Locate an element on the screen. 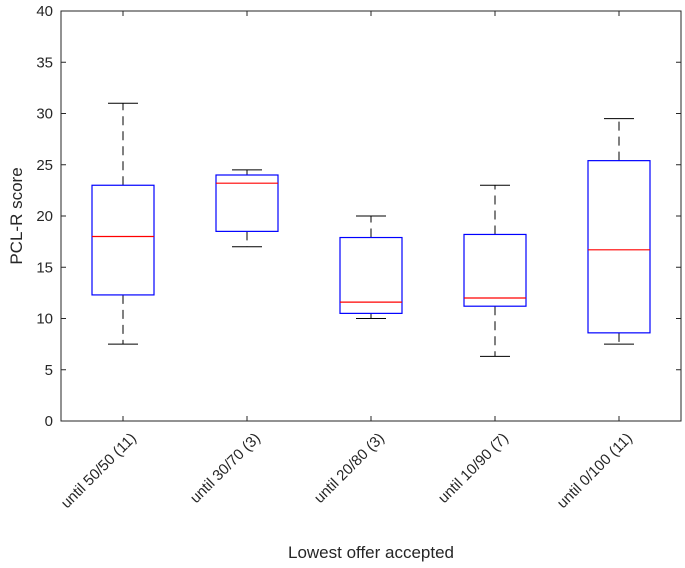  x-axis-title: Lowest offer accepted is located at coordinates (371, 552).